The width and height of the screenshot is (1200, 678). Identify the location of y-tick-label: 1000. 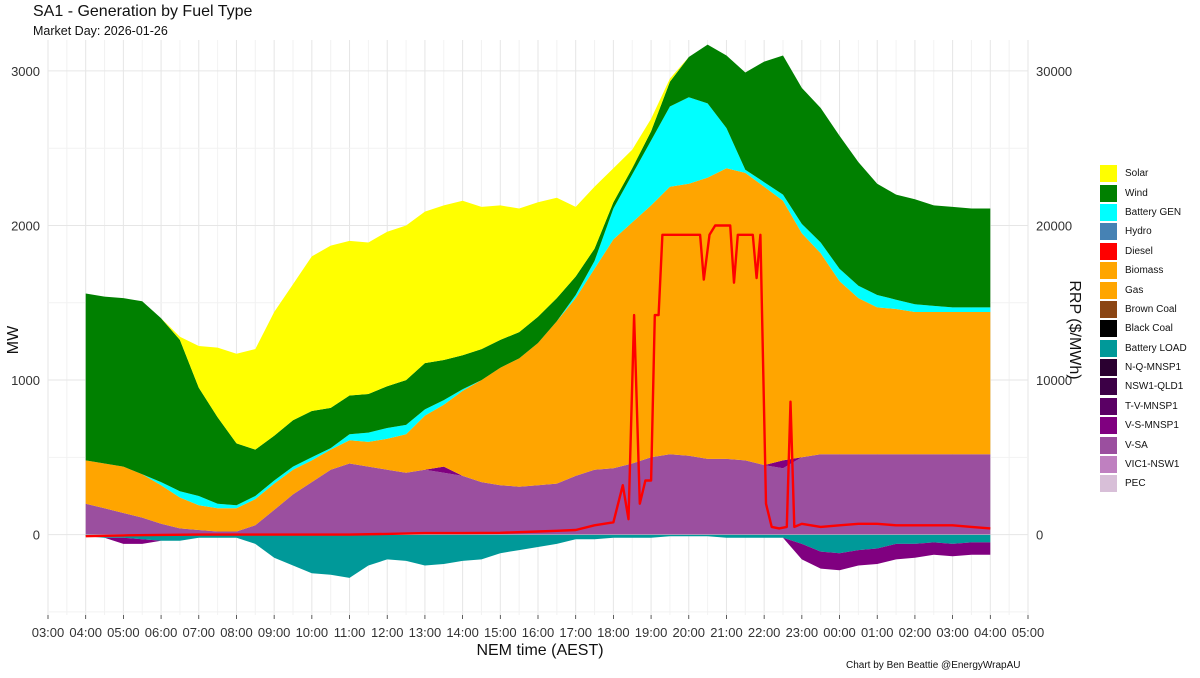
(25, 380).